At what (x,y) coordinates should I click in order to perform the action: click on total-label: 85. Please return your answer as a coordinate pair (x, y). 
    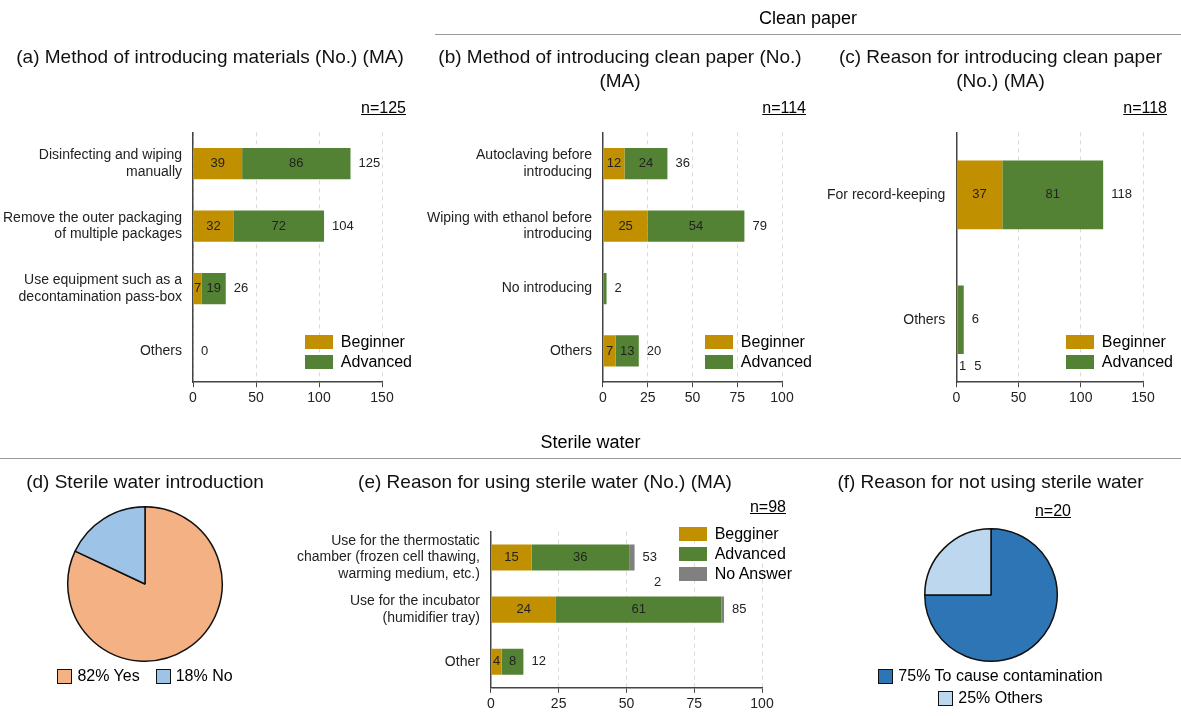
    Looking at the image, I should click on (739, 609).